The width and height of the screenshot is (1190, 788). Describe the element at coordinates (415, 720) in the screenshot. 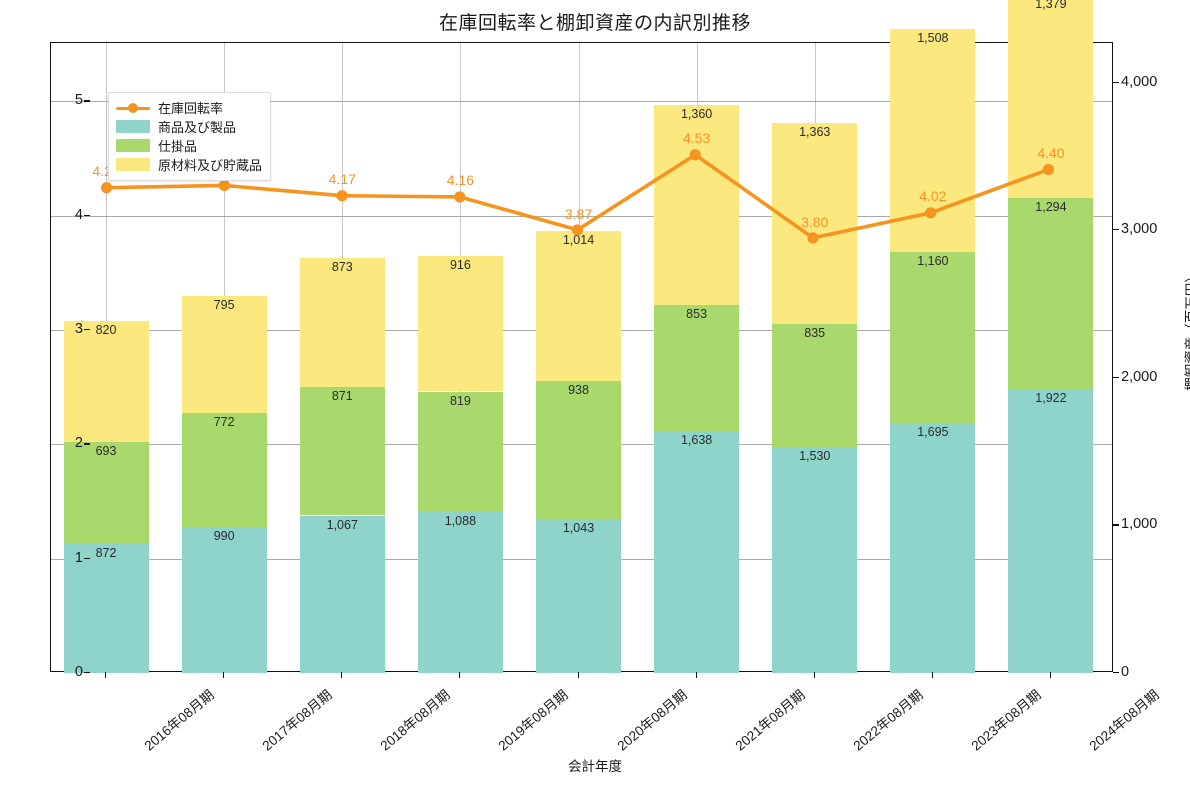

I see `x-axis-tick-label: 2018年08月期` at that location.